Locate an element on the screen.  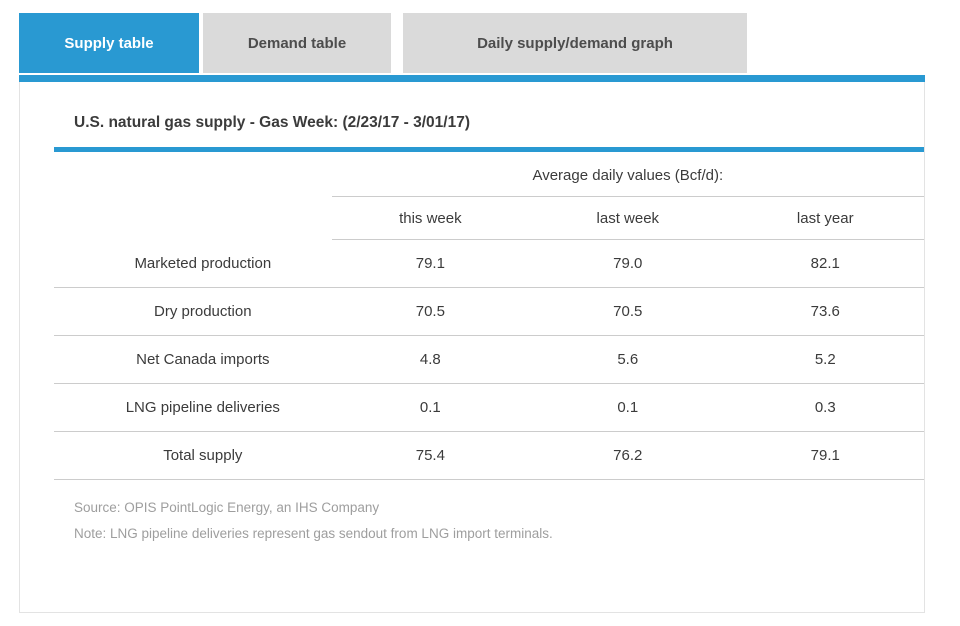
cell-value: 75.4 is located at coordinates (430, 455).